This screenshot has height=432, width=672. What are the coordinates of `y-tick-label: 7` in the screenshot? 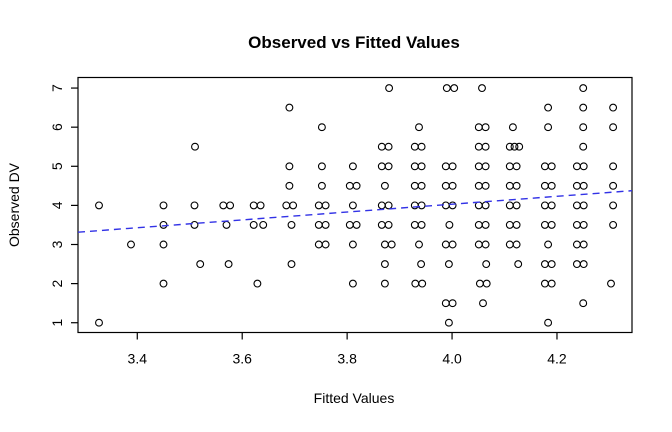 It's located at (57, 88).